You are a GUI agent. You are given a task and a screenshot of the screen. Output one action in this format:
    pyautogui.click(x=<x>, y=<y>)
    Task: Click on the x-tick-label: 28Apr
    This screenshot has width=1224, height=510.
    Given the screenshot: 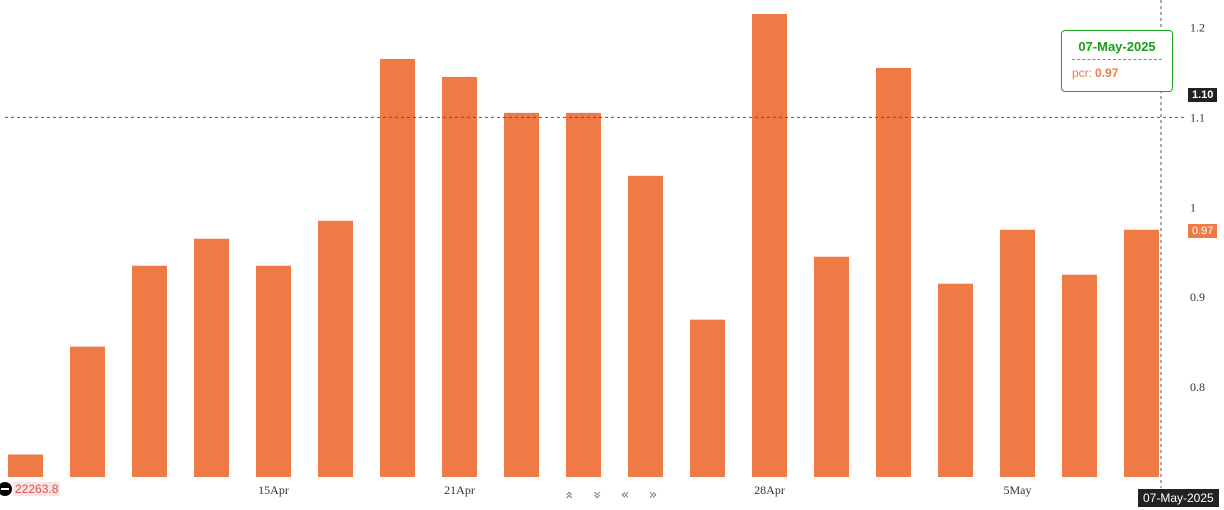 What is the action you would take?
    pyautogui.click(x=769, y=490)
    